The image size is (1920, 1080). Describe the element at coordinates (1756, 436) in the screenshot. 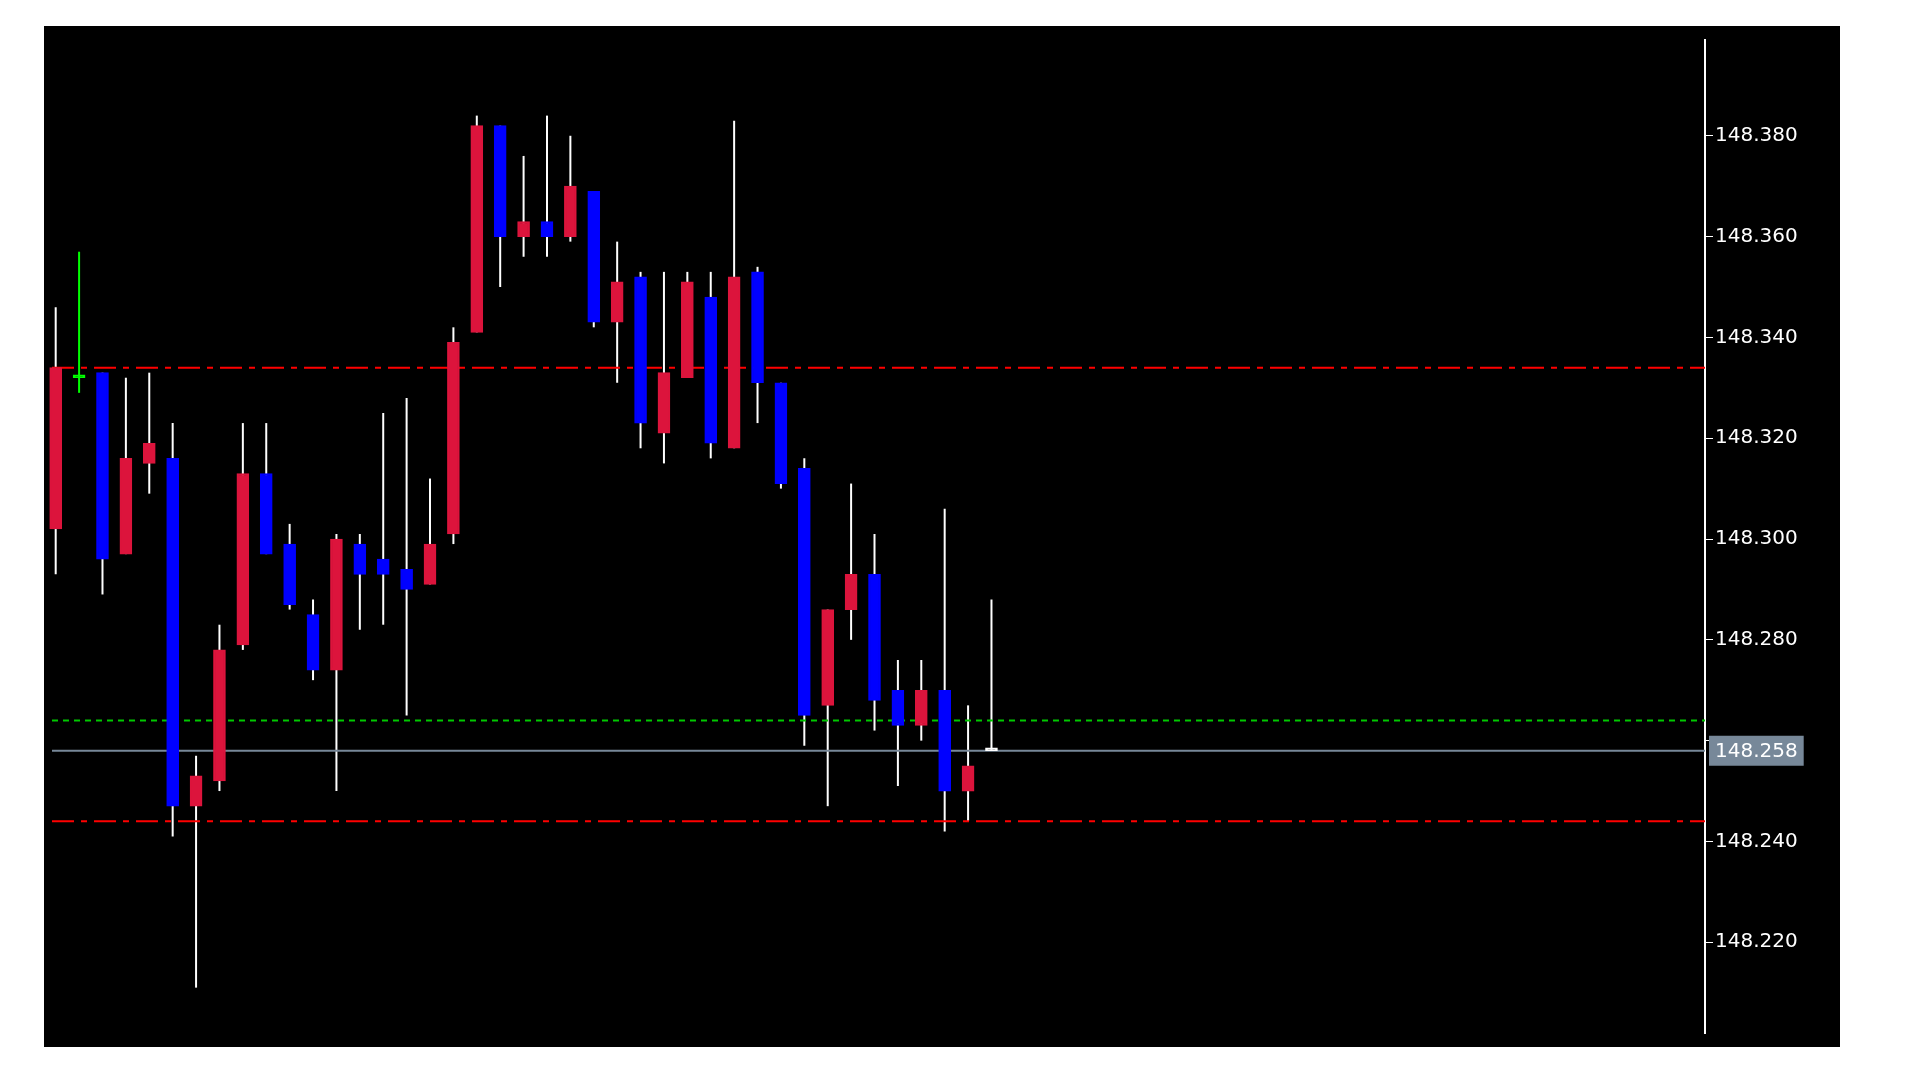

I see `y-tick-label: 148.320` at that location.